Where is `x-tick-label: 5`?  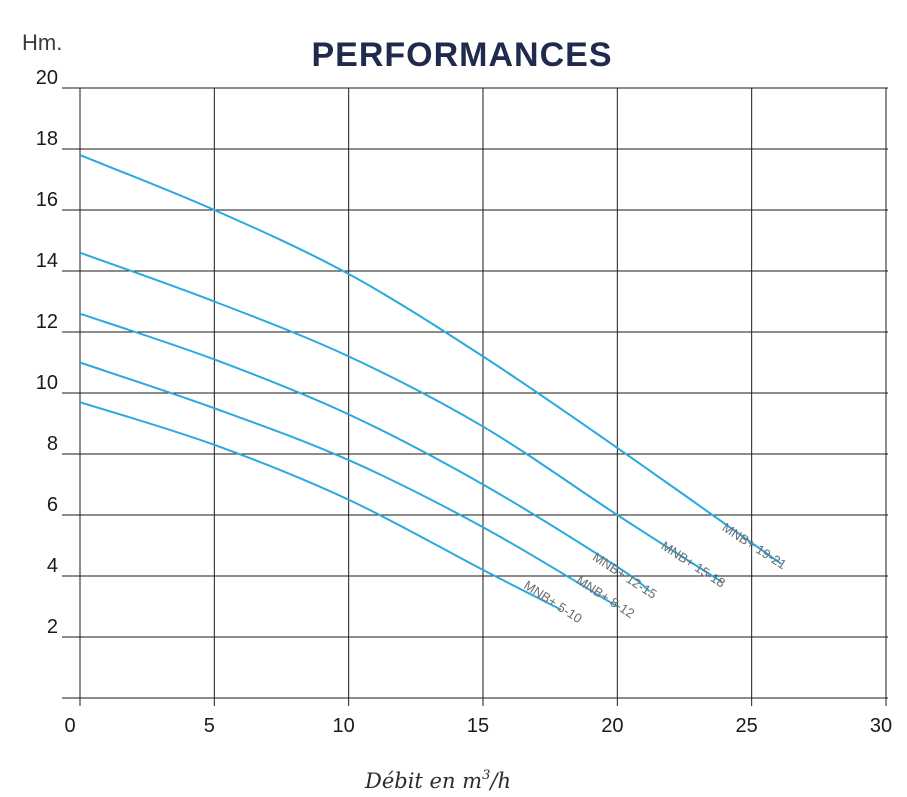
x-tick-label: 5 is located at coordinates (209, 726).